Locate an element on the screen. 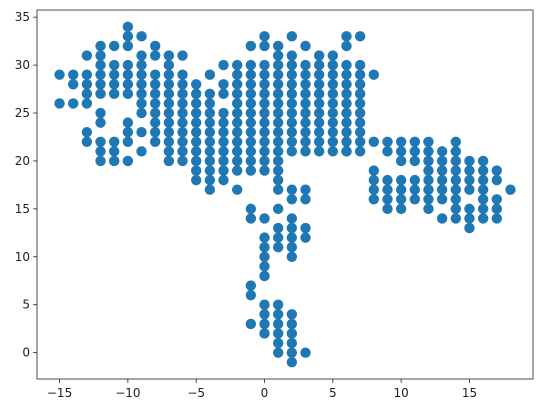 This screenshot has height=413, width=543. y-tick-label: 30 is located at coordinates (22, 65).